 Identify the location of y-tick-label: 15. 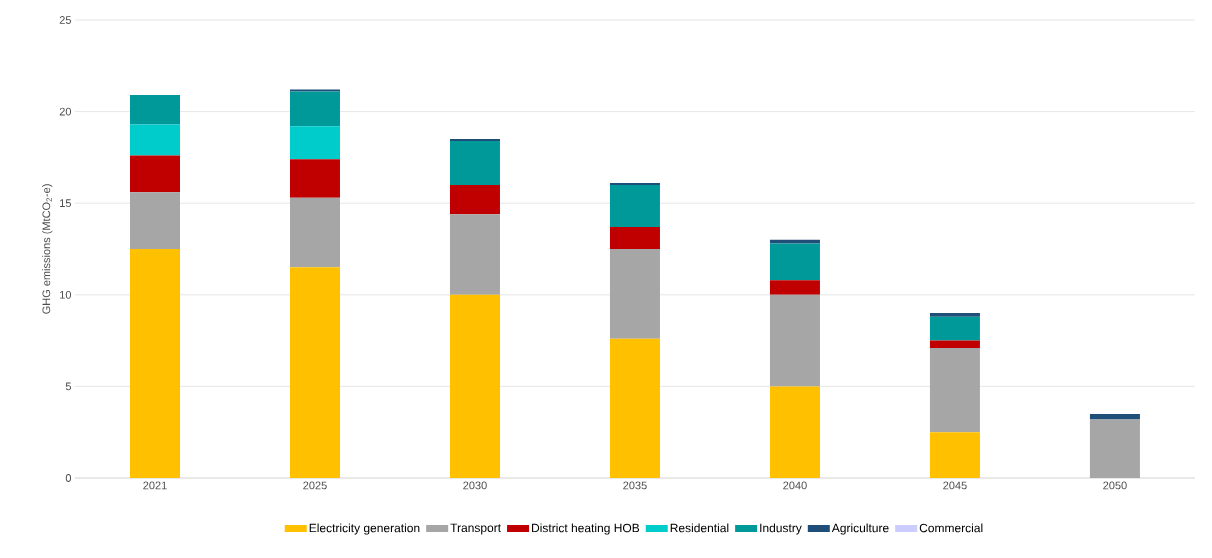
(65, 203).